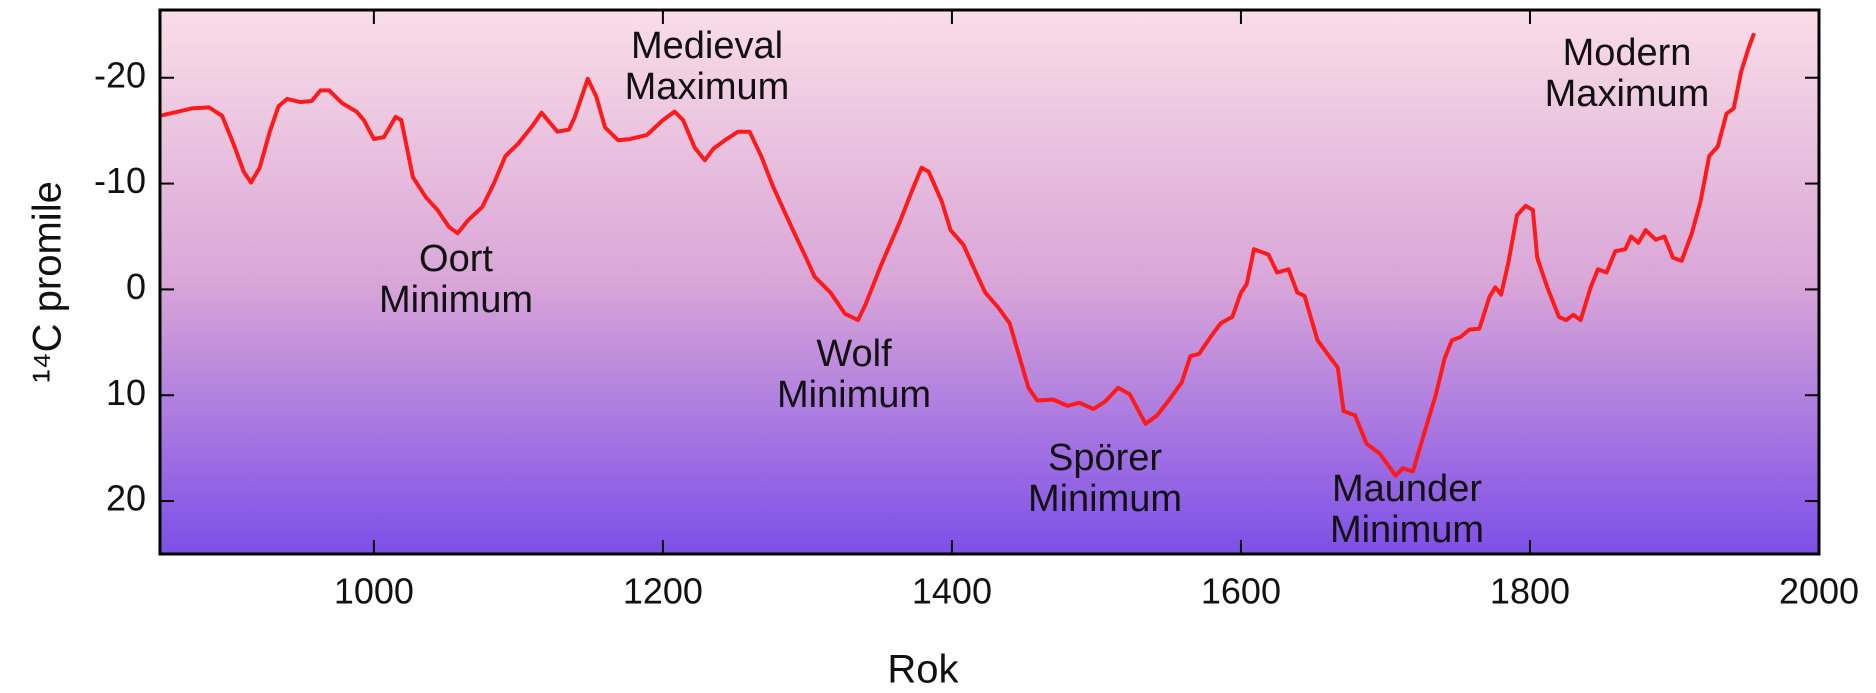 Image resolution: width=1876 pixels, height=693 pixels. I want to click on annotation: Modern, so click(1627, 53).